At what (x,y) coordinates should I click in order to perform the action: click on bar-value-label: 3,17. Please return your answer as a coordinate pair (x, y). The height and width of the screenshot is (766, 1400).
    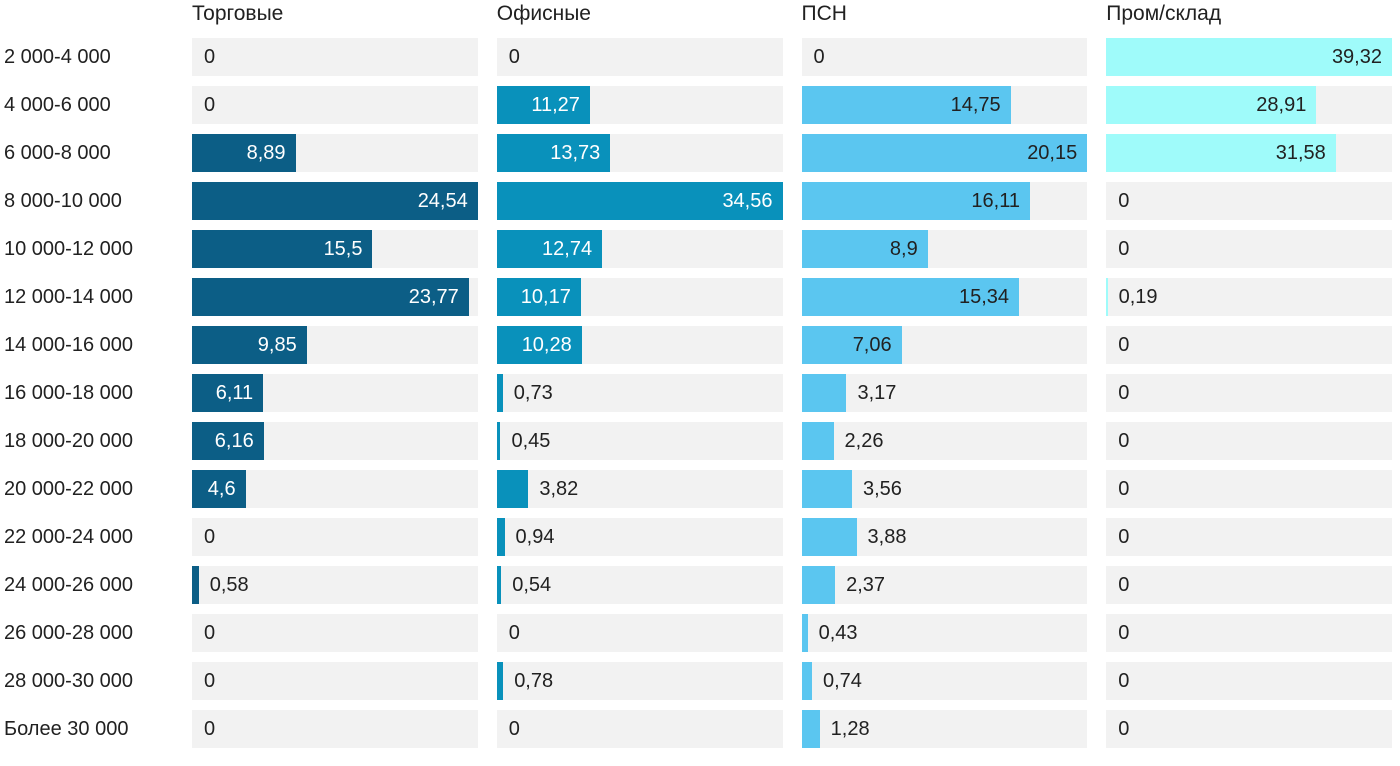
    Looking at the image, I should click on (877, 393).